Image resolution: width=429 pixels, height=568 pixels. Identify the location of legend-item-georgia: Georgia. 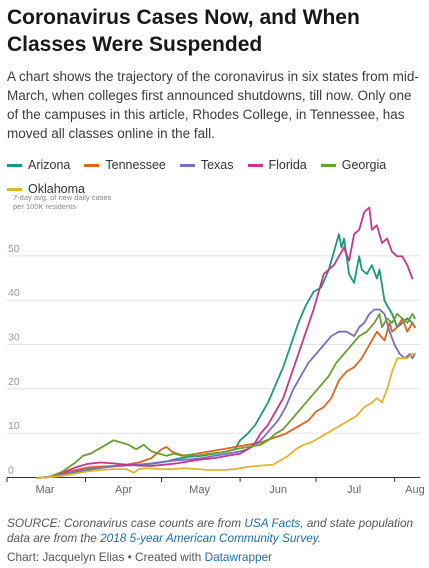
(353, 165).